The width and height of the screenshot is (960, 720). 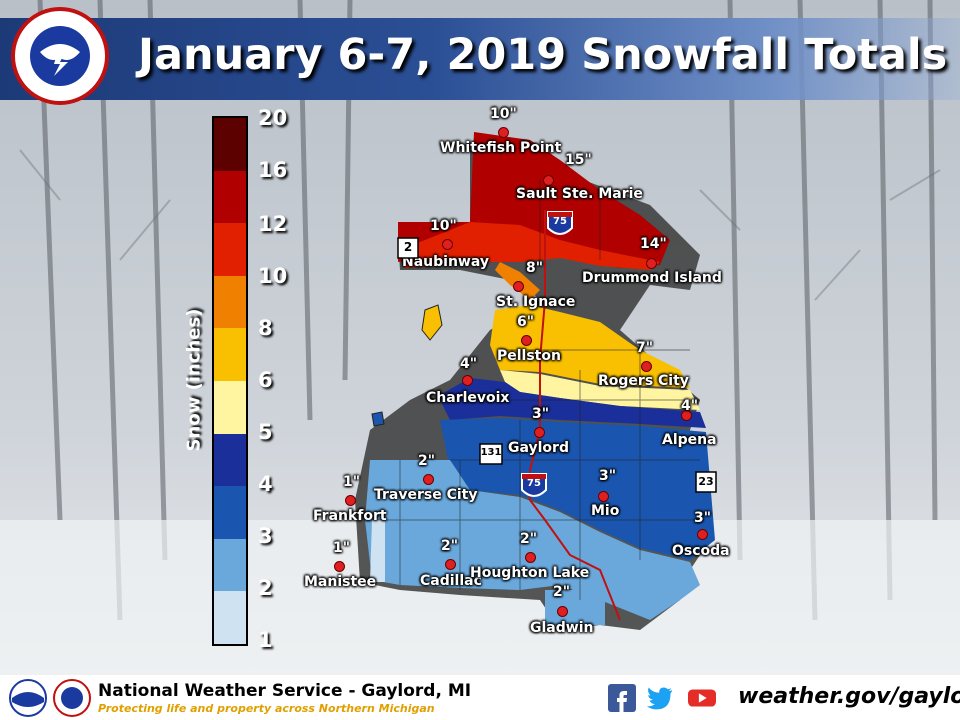 I want to click on city-name: Sault Ste. Marie, so click(x=579, y=194).